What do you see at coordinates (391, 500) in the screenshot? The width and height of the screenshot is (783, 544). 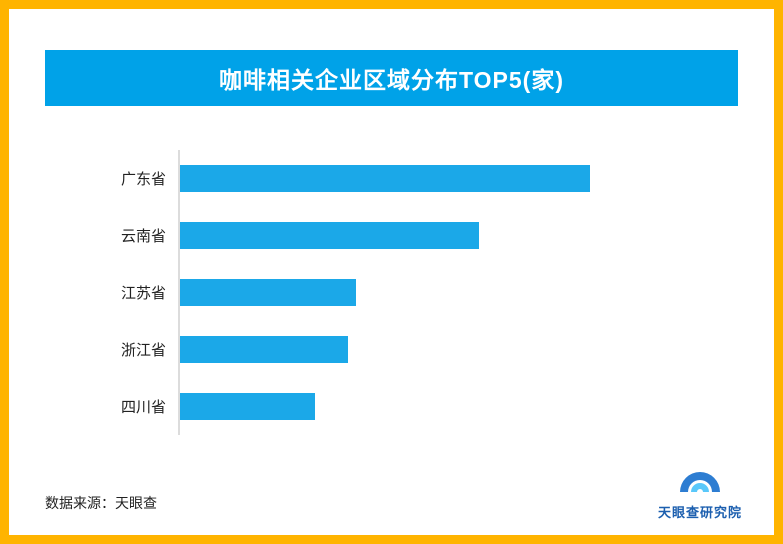 I see `footer: 数据来源：天眼查 天眼查研究院` at bounding box center [391, 500].